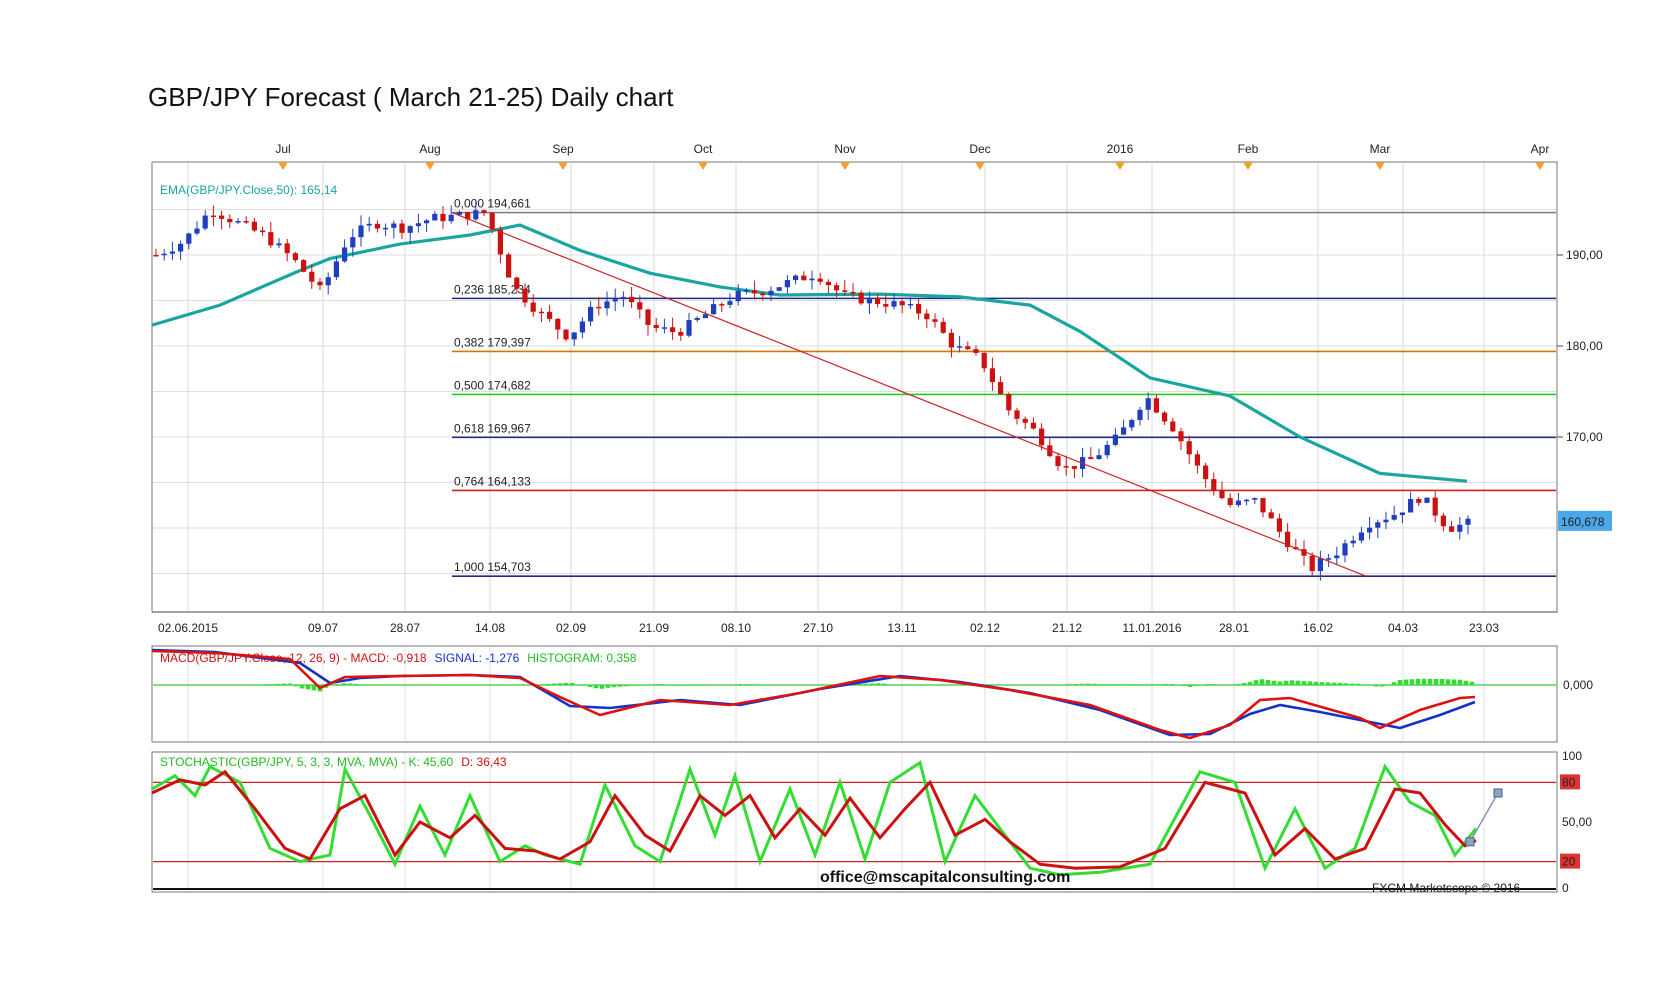  Describe the element at coordinates (389, 658) in the screenshot. I see `macd-value-label: MACD: -0,918` at that location.